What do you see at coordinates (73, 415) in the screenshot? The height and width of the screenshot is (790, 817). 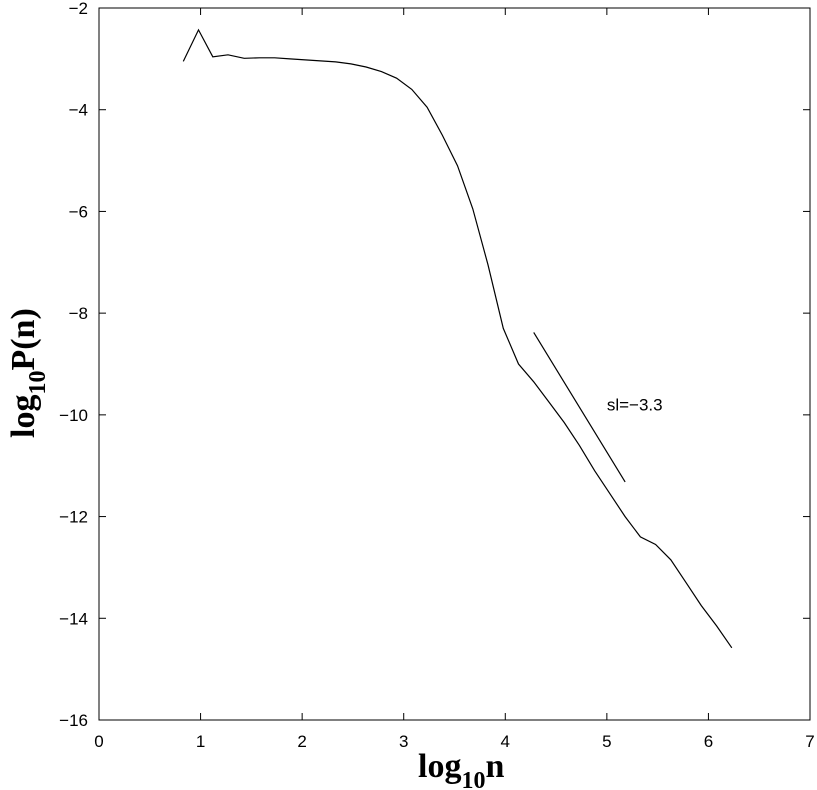 I see `y-tick-label: −10` at bounding box center [73, 415].